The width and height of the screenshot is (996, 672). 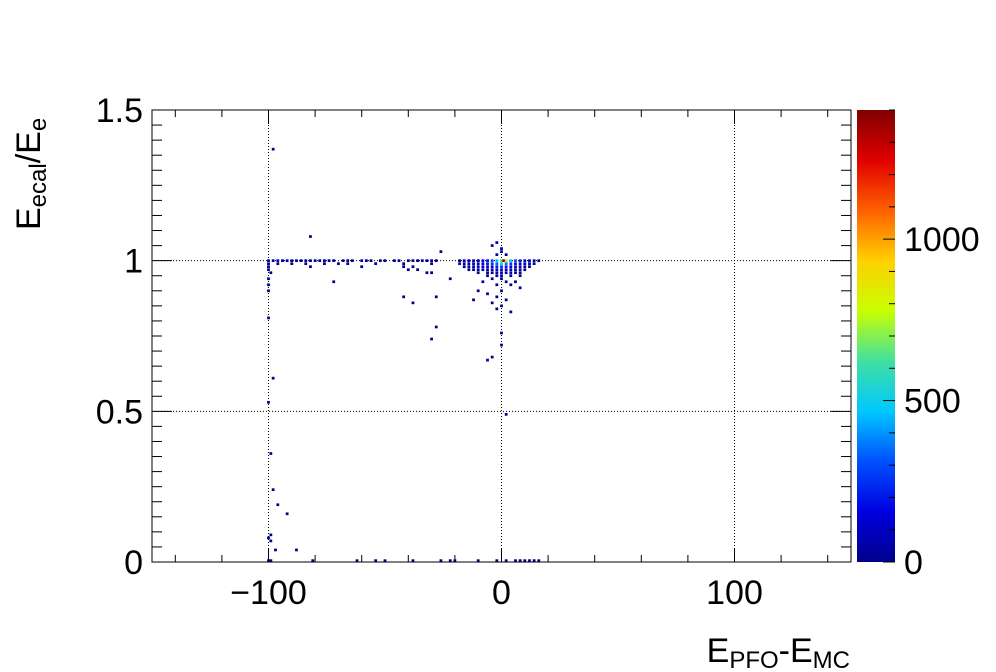 I want to click on x-title-sub1: PFO, so click(x=753, y=659).